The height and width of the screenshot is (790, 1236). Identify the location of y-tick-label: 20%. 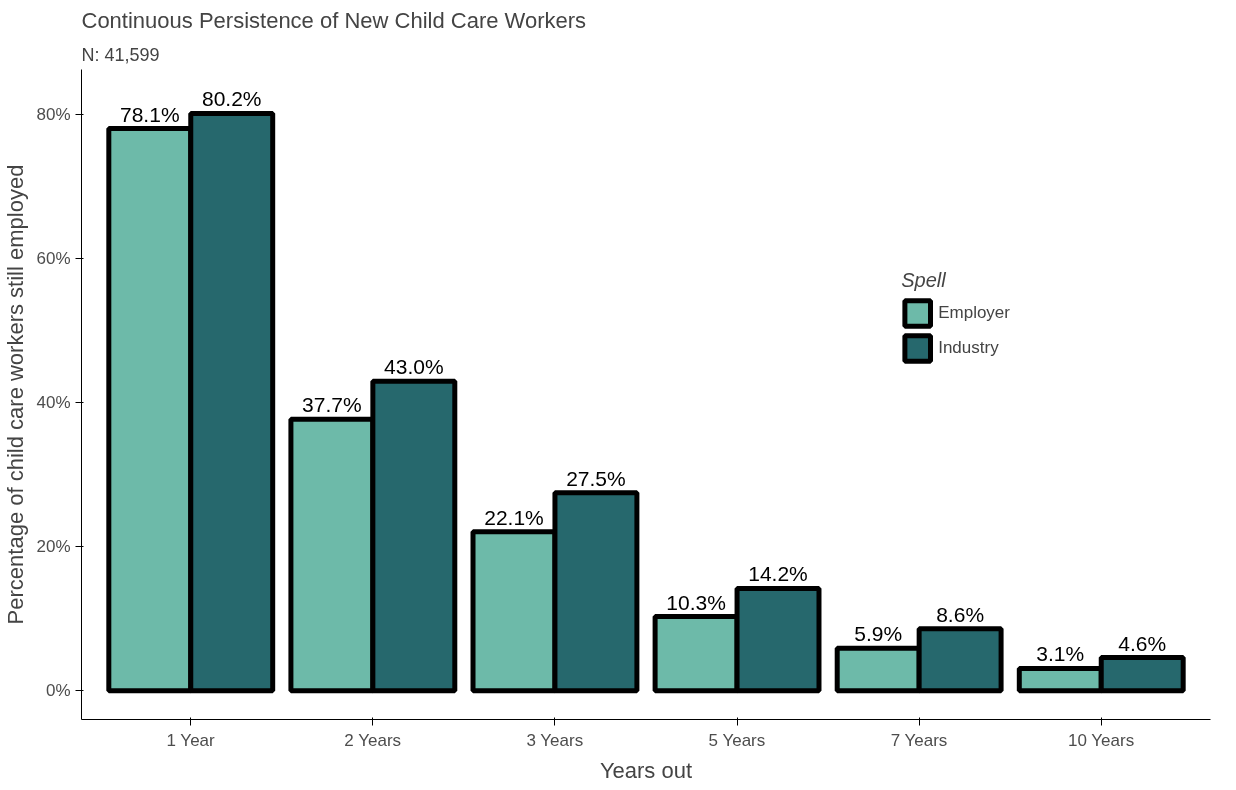
(53, 547).